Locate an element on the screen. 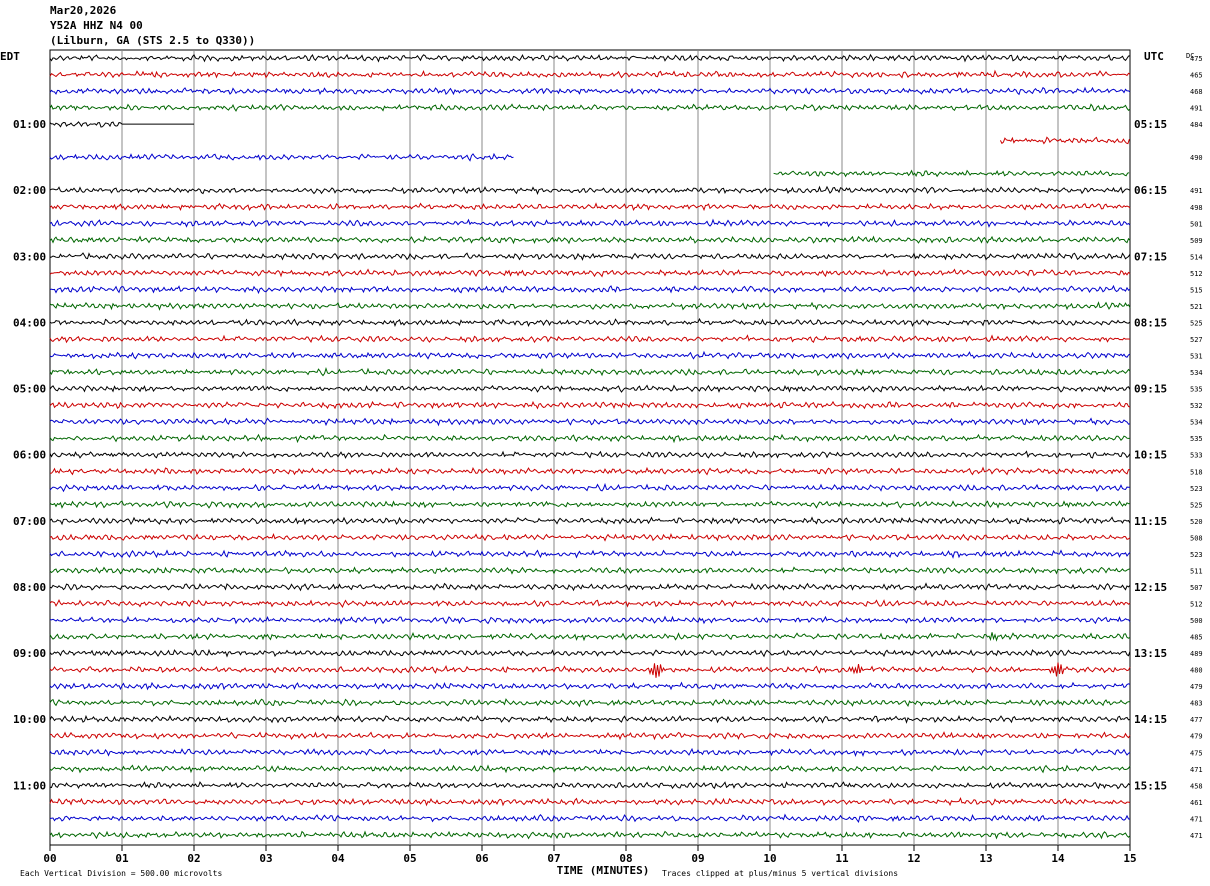 This screenshot has height=886, width=1210. dc-offset-label: 458 is located at coordinates (1196, 786).